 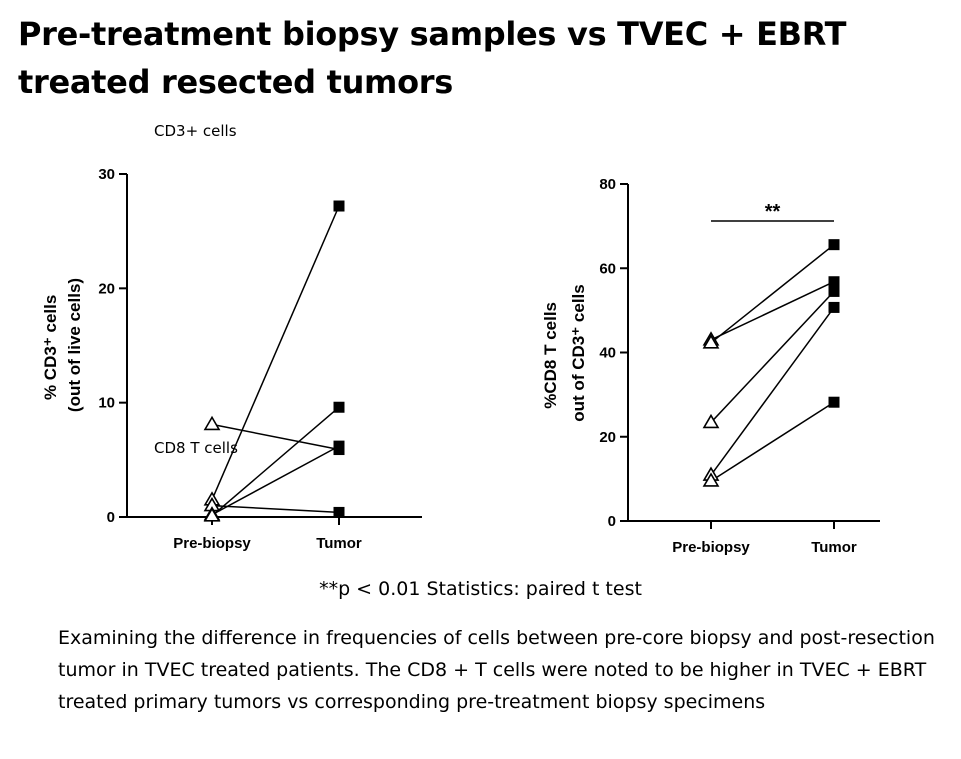 I want to click on cd3-y-tick-label: 20, so click(x=106, y=288).